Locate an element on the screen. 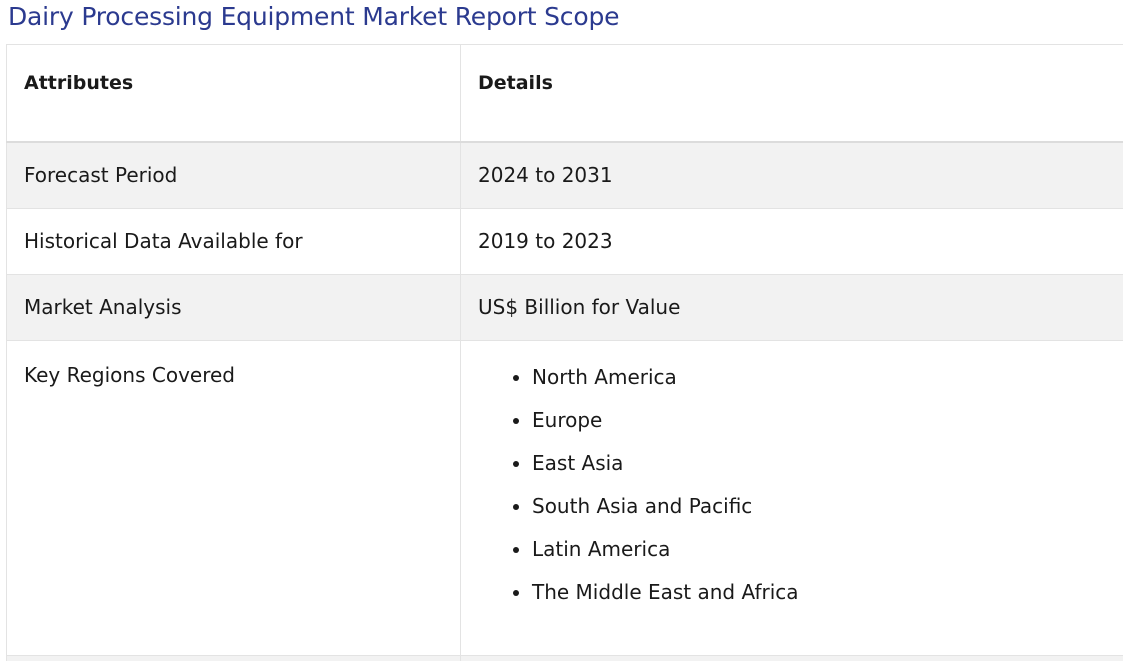 The width and height of the screenshot is (1123, 661). table-row: Market Analysis US$ Billion for Value is located at coordinates (564, 307).